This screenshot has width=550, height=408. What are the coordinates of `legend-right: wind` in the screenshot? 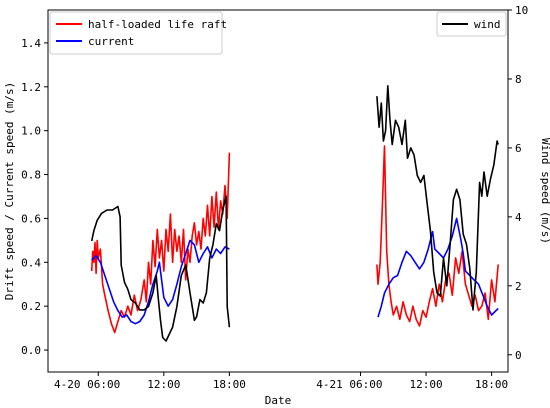 It's located at (471, 24).